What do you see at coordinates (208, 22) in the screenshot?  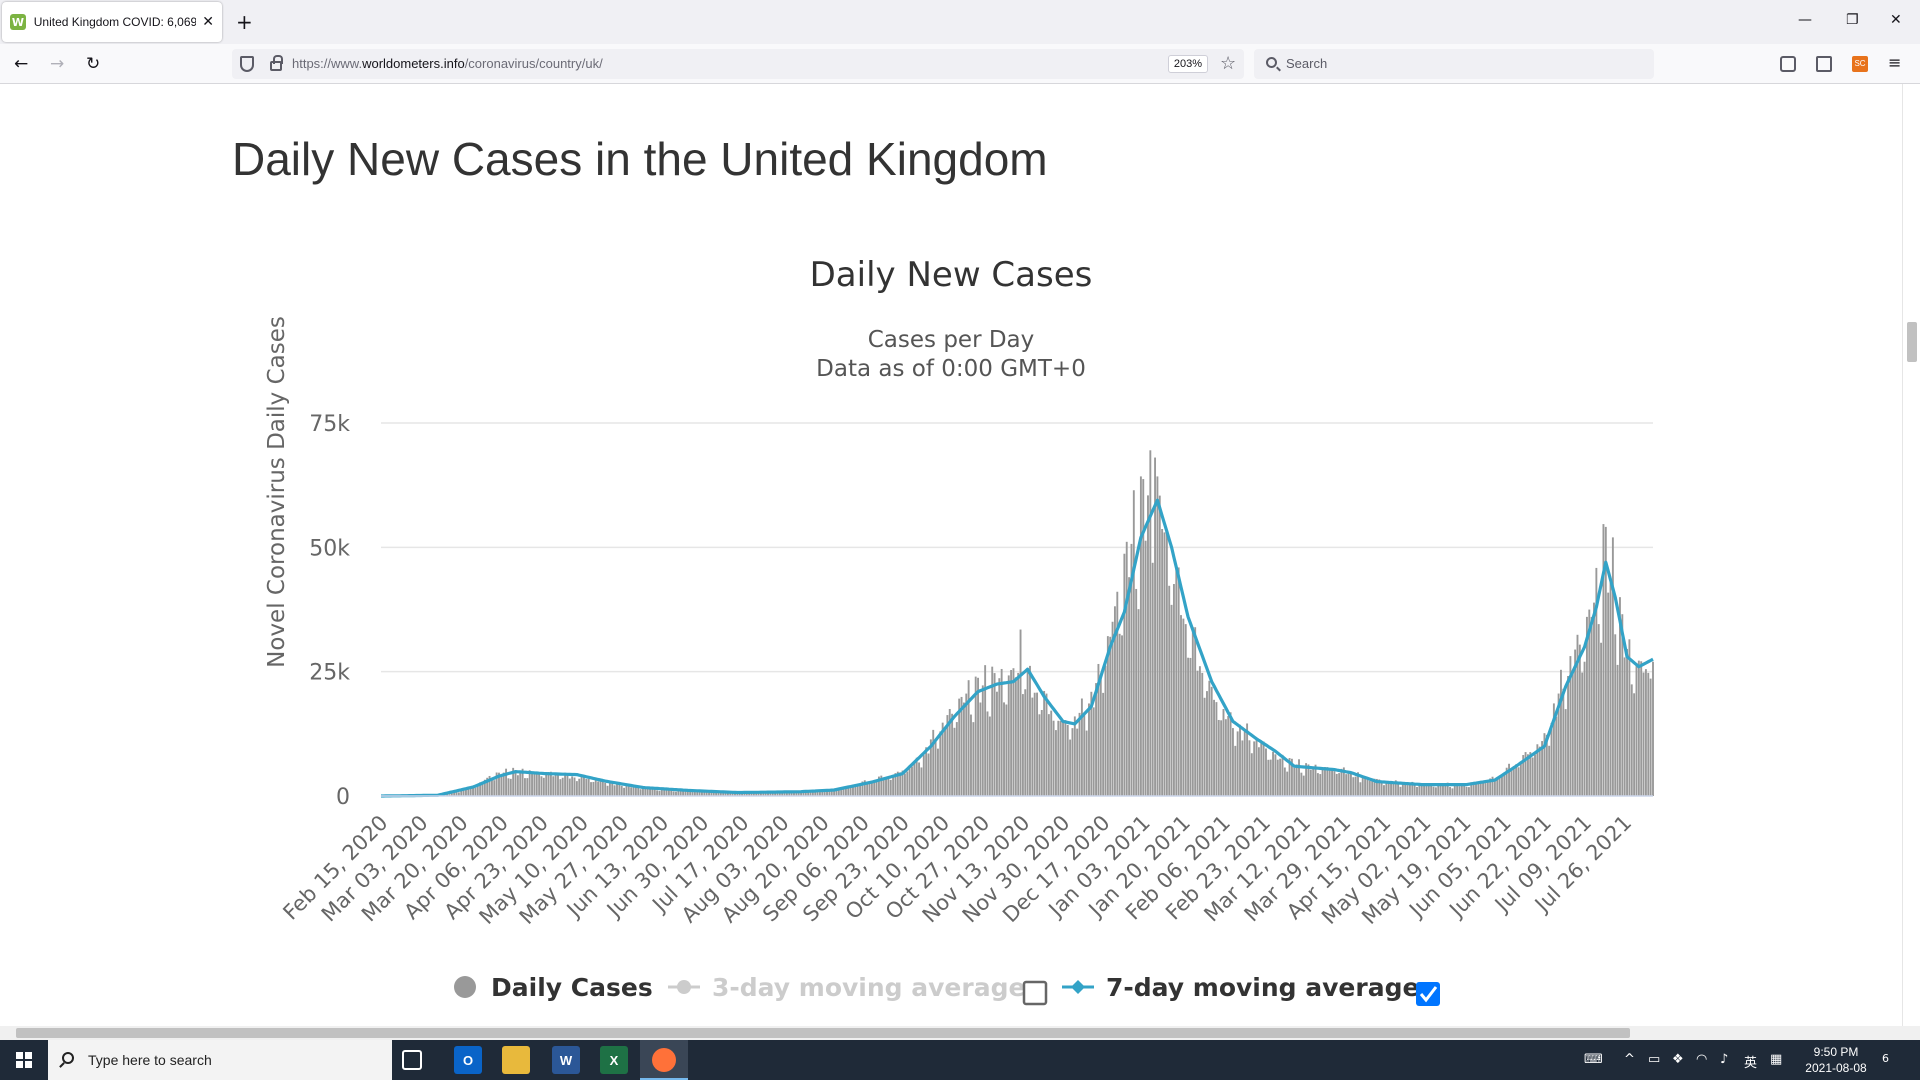 I see `tab-close-icon: ✕` at bounding box center [208, 22].